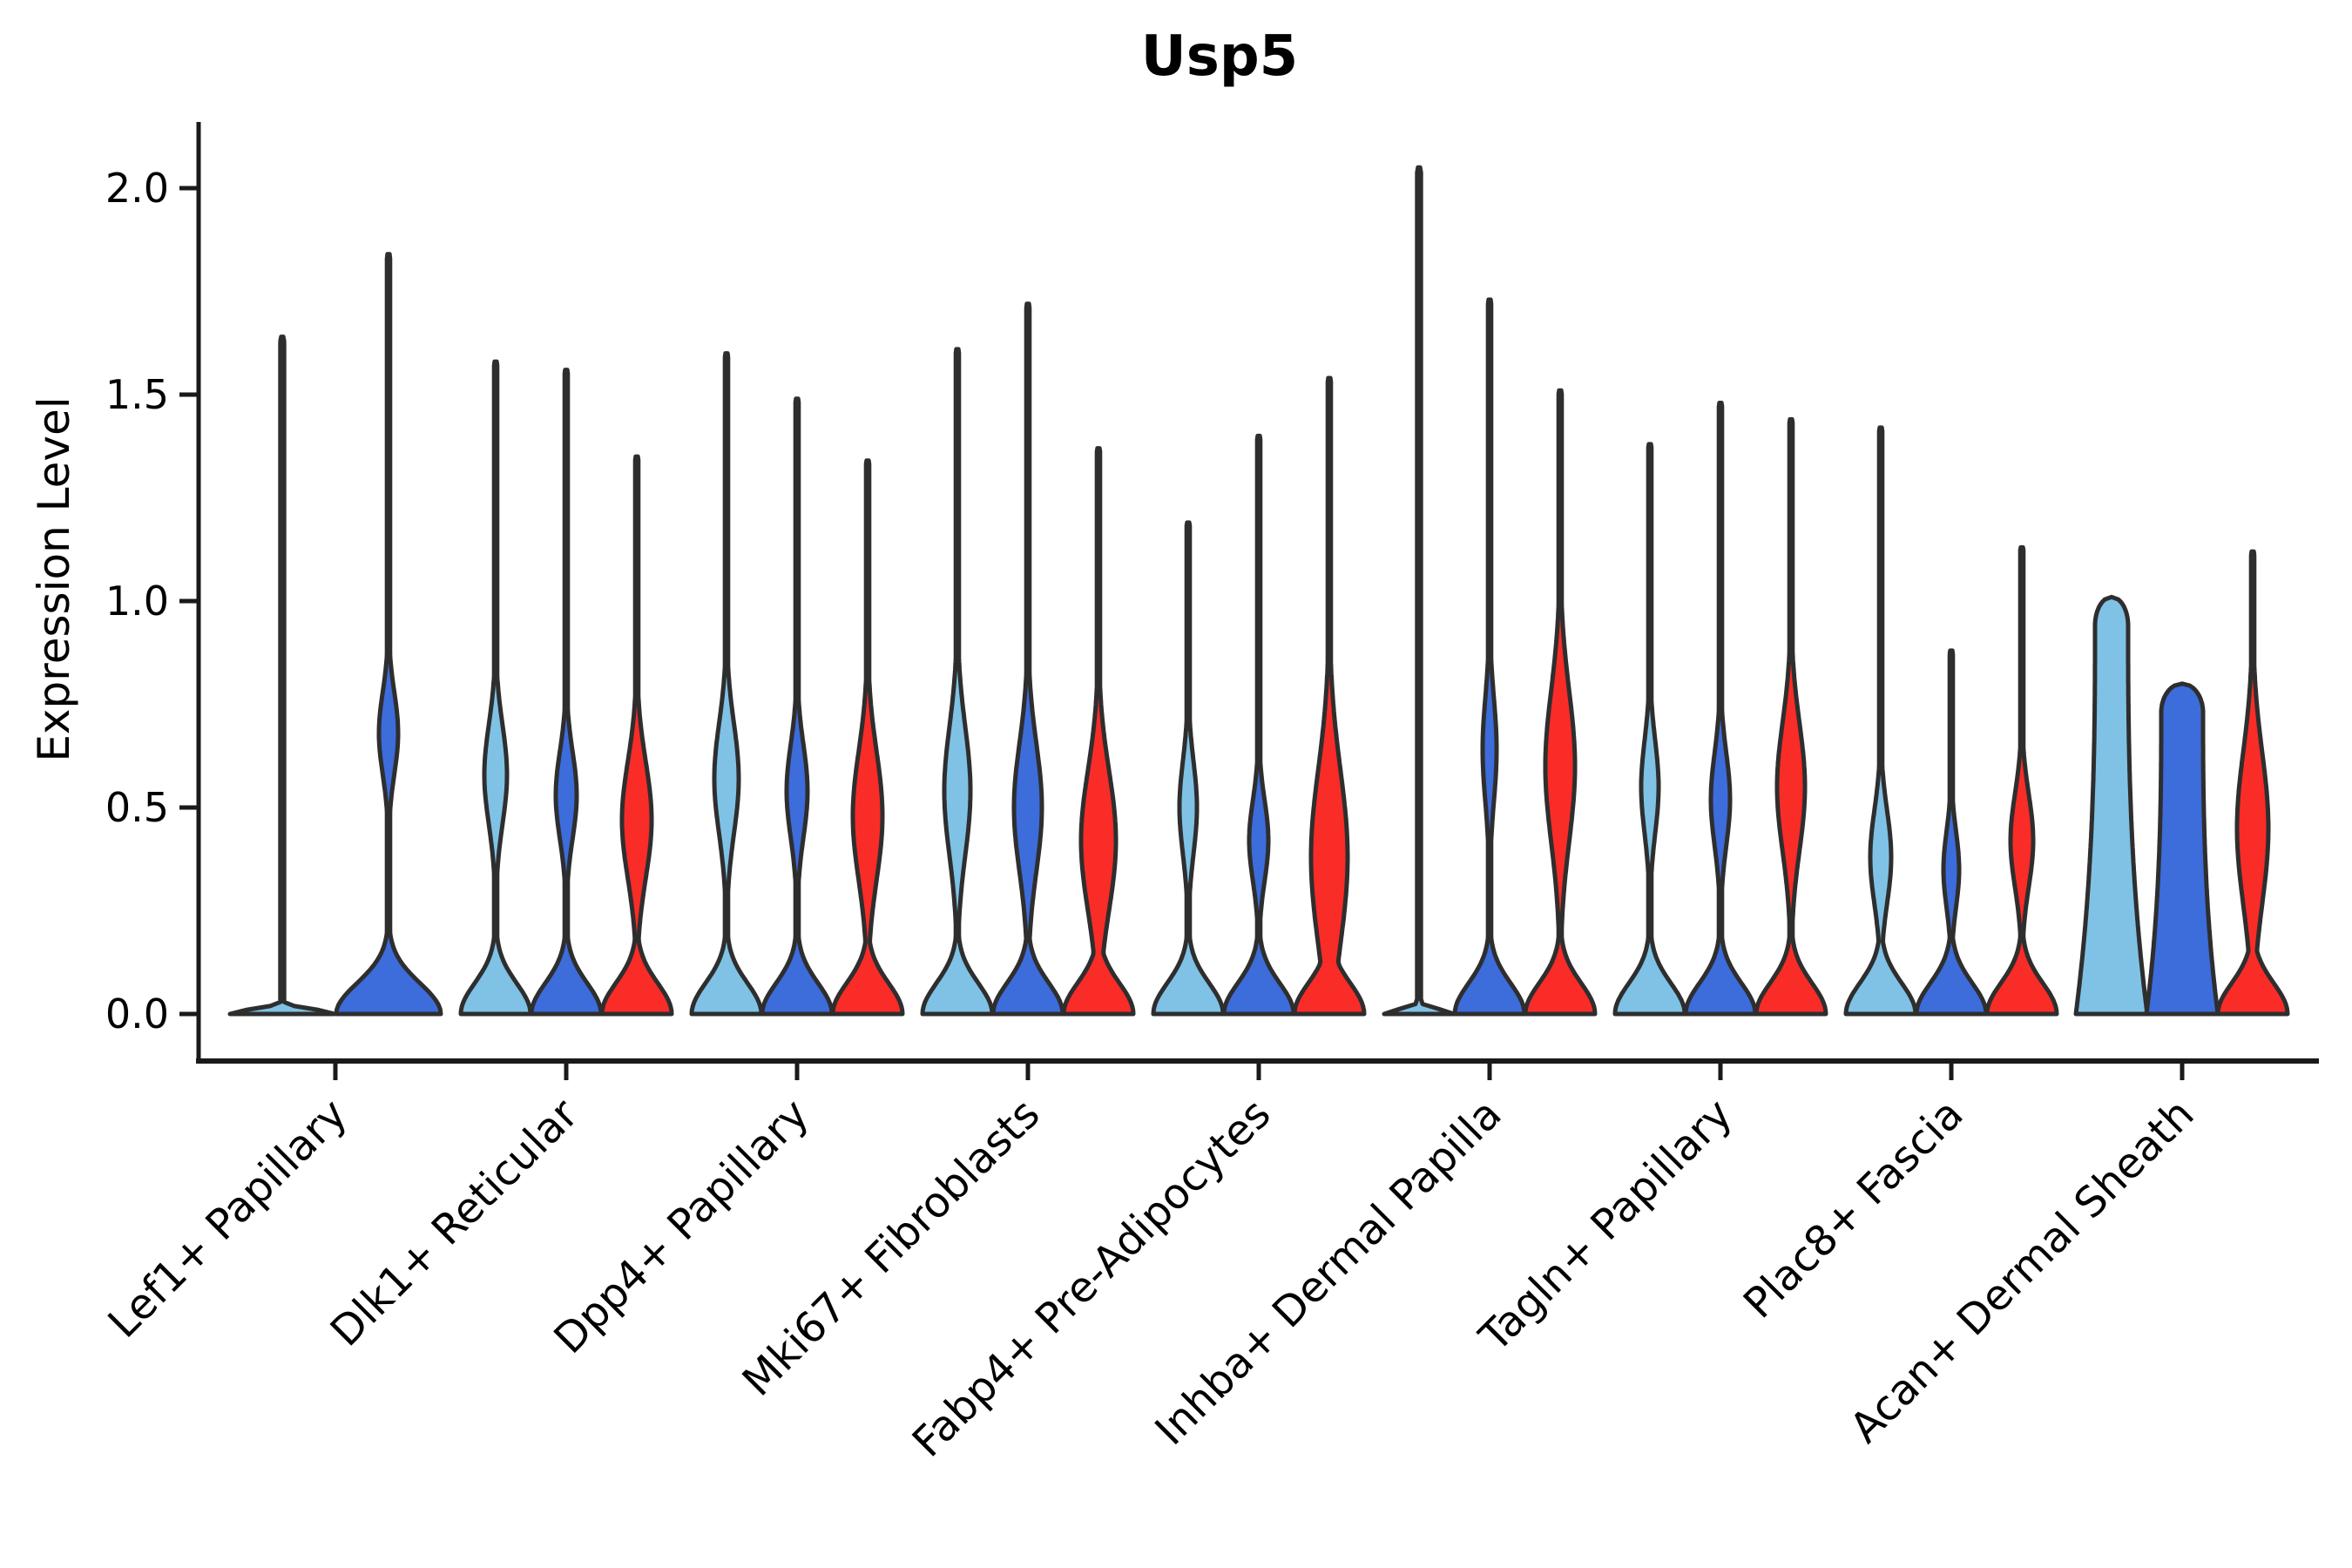 The height and width of the screenshot is (1568, 2352). What do you see at coordinates (455, 1223) in the screenshot?
I see `x-tick-label: Dlk1+ Reticular` at bounding box center [455, 1223].